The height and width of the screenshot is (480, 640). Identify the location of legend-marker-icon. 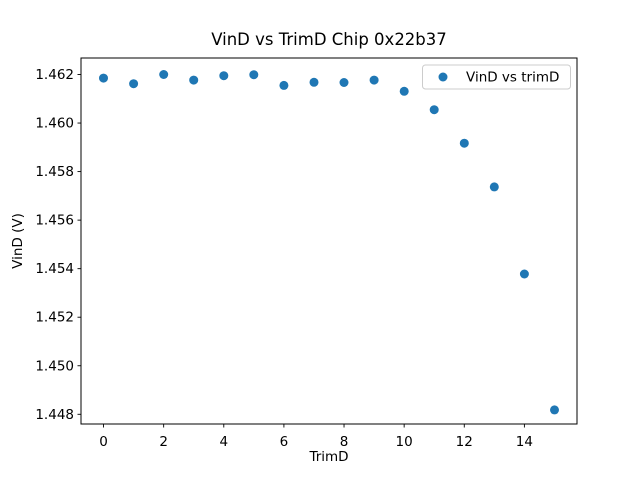
(443, 77).